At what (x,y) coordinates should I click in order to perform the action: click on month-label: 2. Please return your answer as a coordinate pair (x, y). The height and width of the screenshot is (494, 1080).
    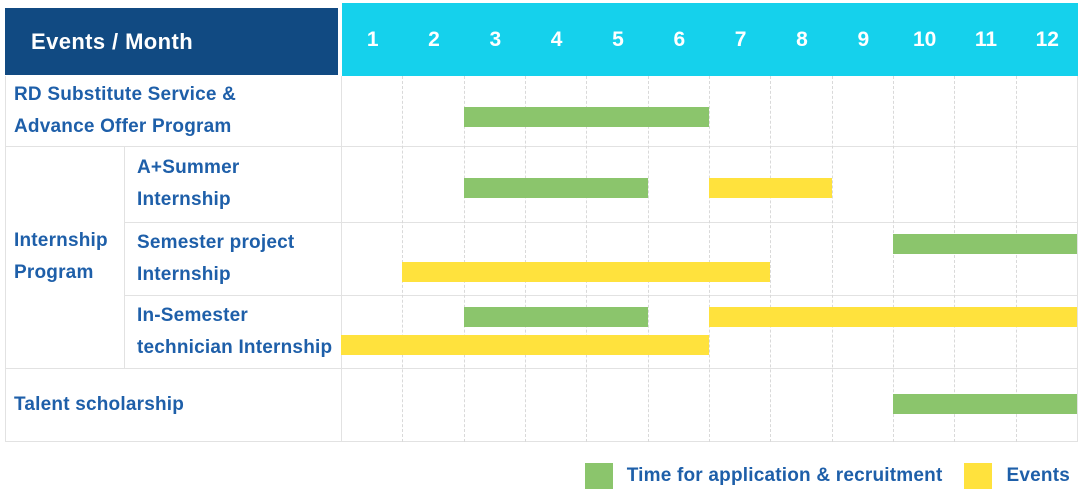
    Looking at the image, I should click on (434, 39).